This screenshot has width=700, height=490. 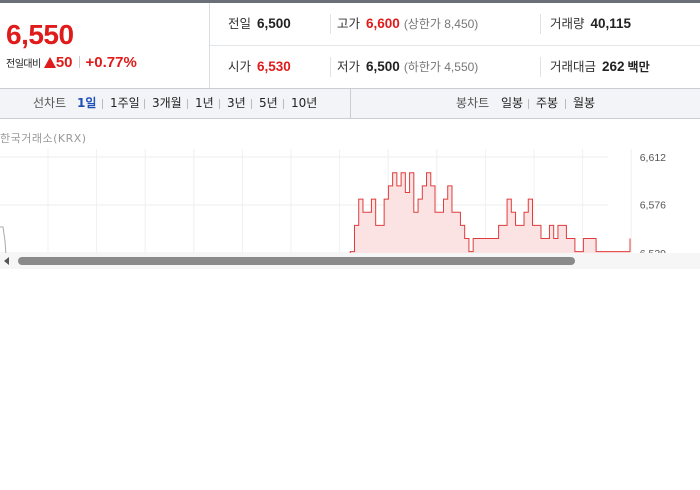 What do you see at coordinates (125, 103) in the screenshot?
I see `period-1w: 1주일` at bounding box center [125, 103].